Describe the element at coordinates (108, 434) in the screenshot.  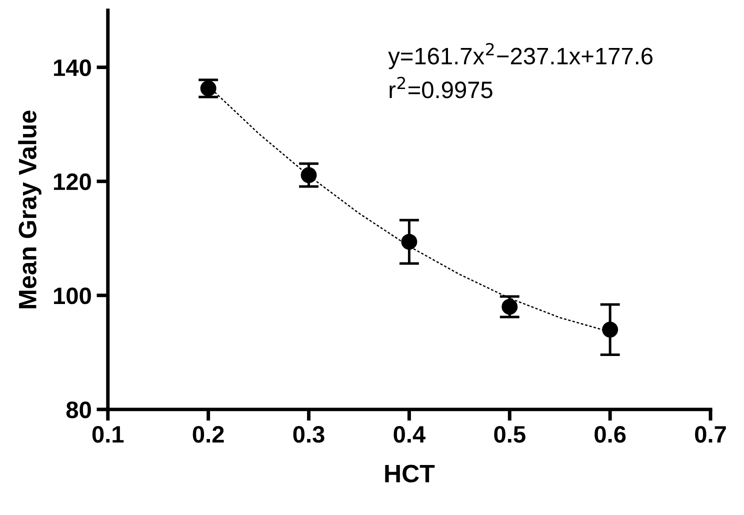
I see `x-tick-label: 0.1` at that location.